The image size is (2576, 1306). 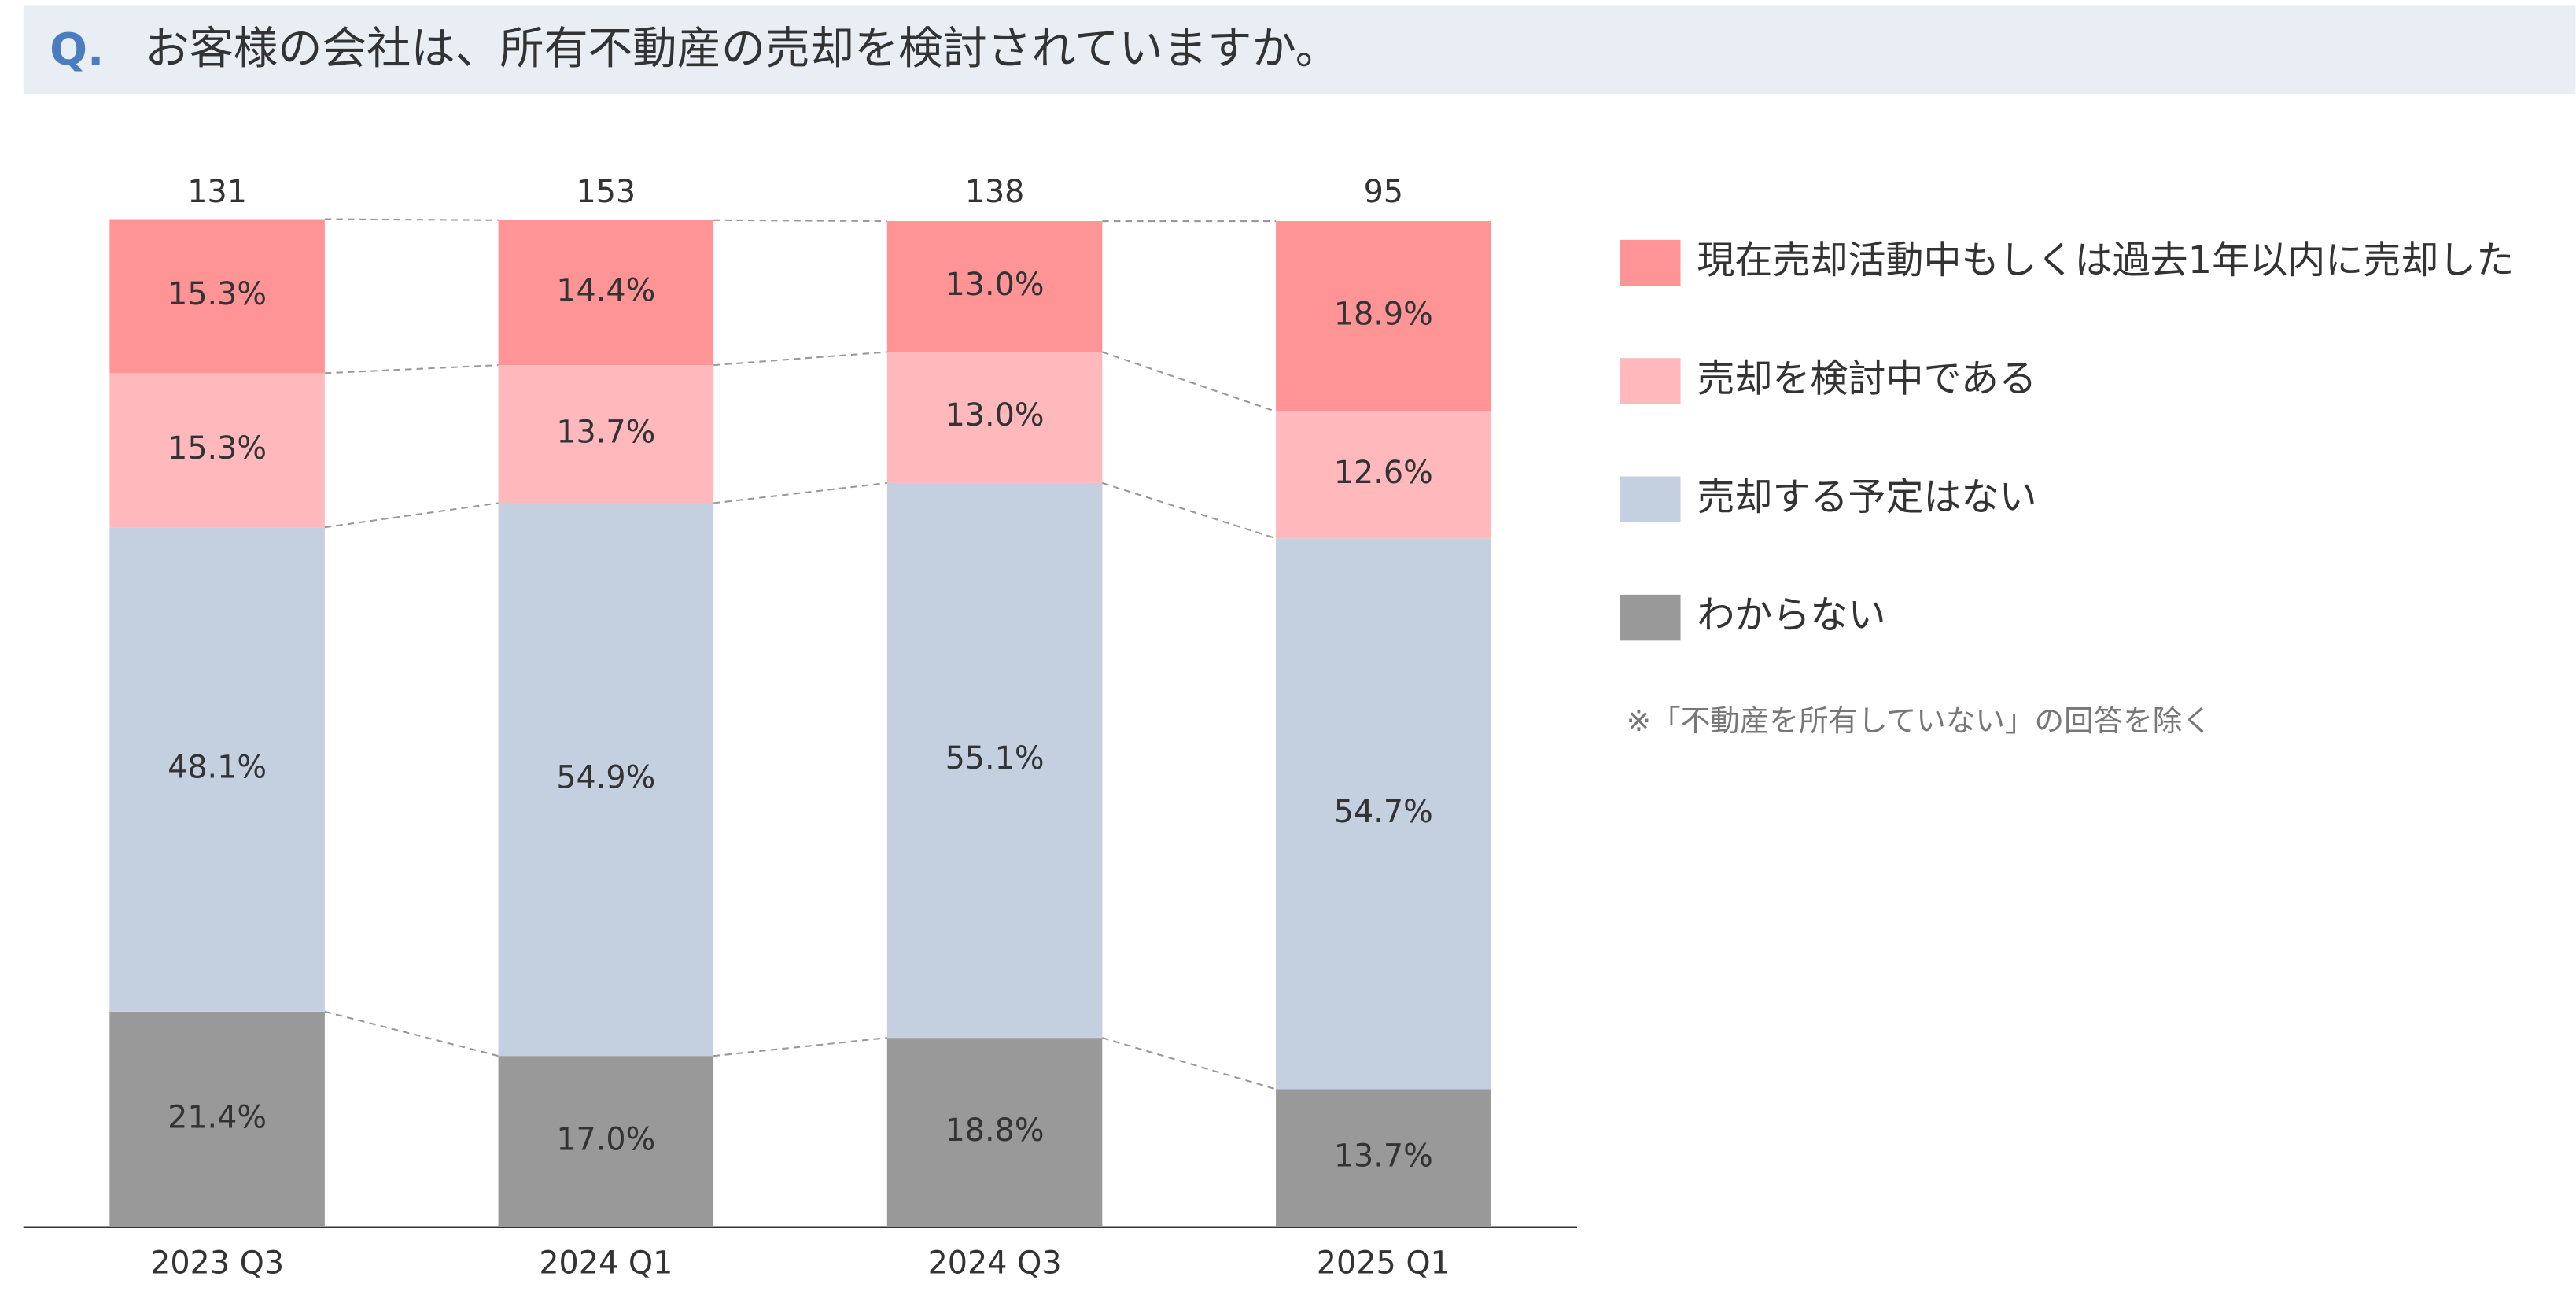 I want to click on x-tick-label: 2025 Q1, so click(x=1383, y=1263).